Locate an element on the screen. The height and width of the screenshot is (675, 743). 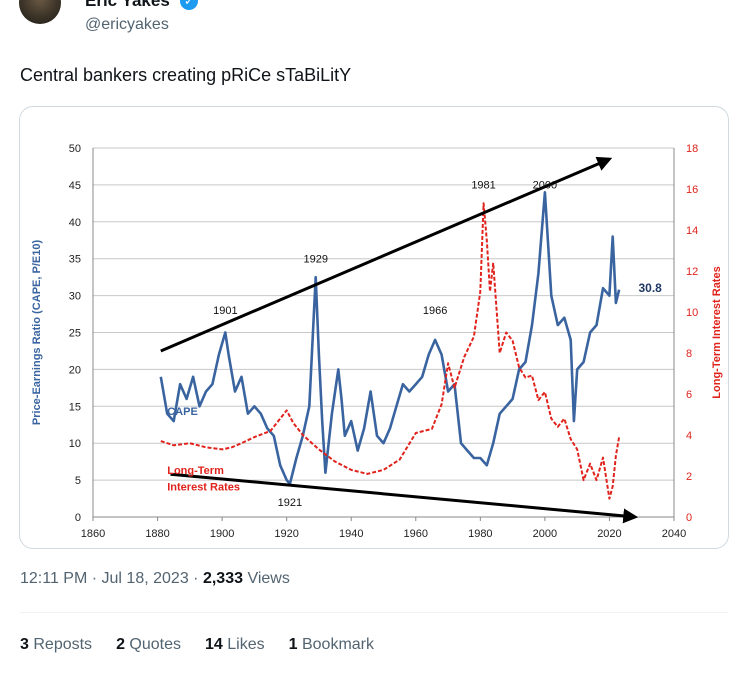
tweet-date: Jul 18, 2023 is located at coordinates (145, 578).